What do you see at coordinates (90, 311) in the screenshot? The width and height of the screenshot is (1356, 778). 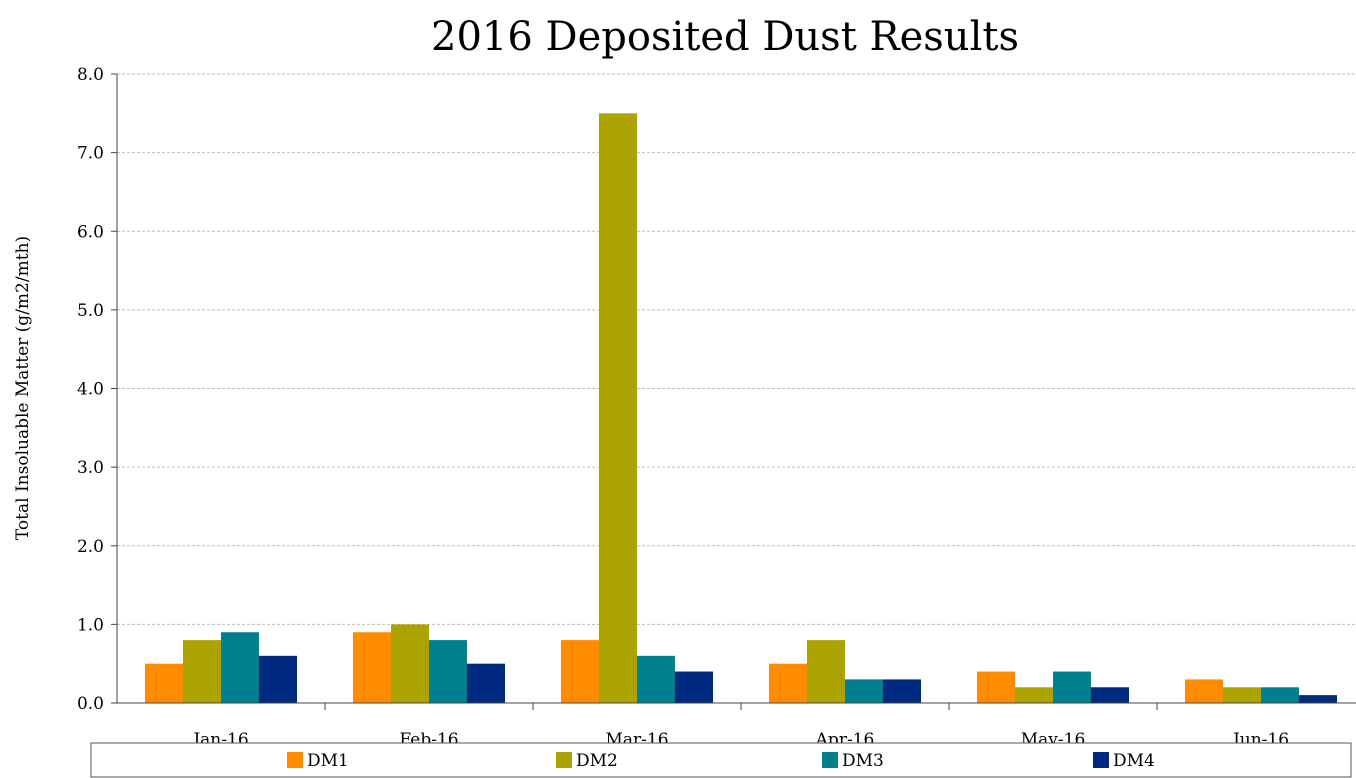 I see `y-tick-label: 5.0` at bounding box center [90, 311].